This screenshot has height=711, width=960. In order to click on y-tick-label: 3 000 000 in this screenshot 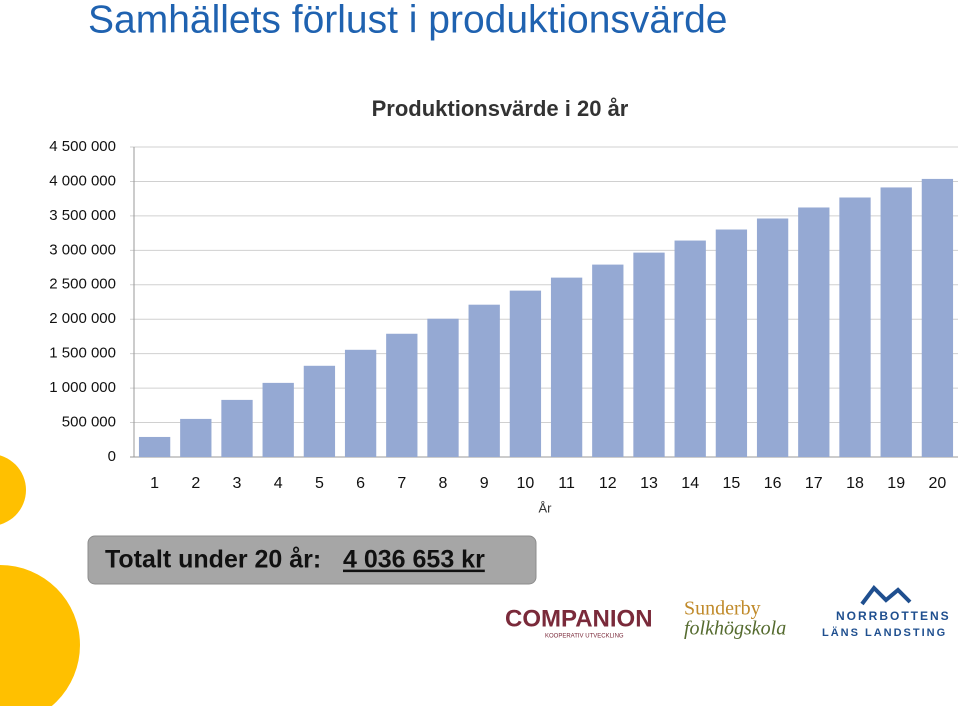, I will do `click(82, 249)`.